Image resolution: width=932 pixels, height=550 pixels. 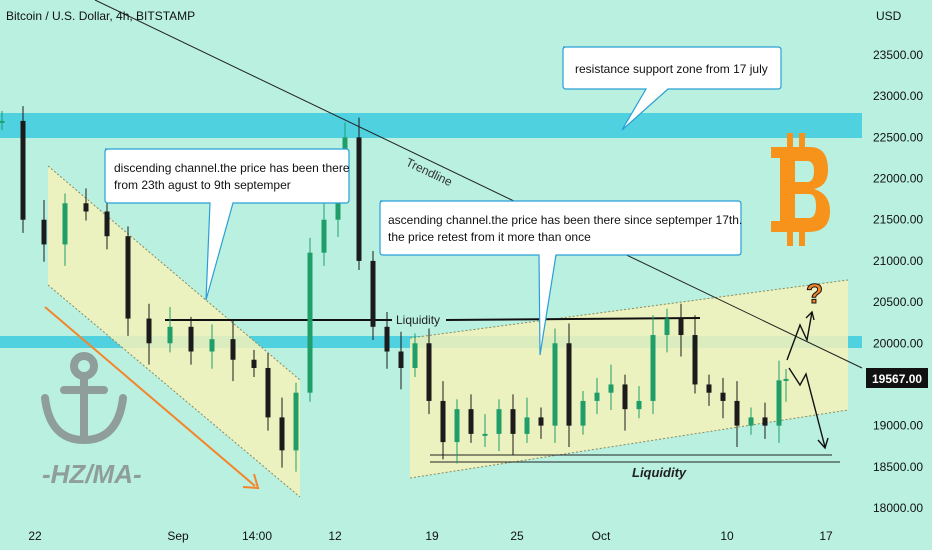 I want to click on orange-trend-arrow, so click(x=150, y=396).